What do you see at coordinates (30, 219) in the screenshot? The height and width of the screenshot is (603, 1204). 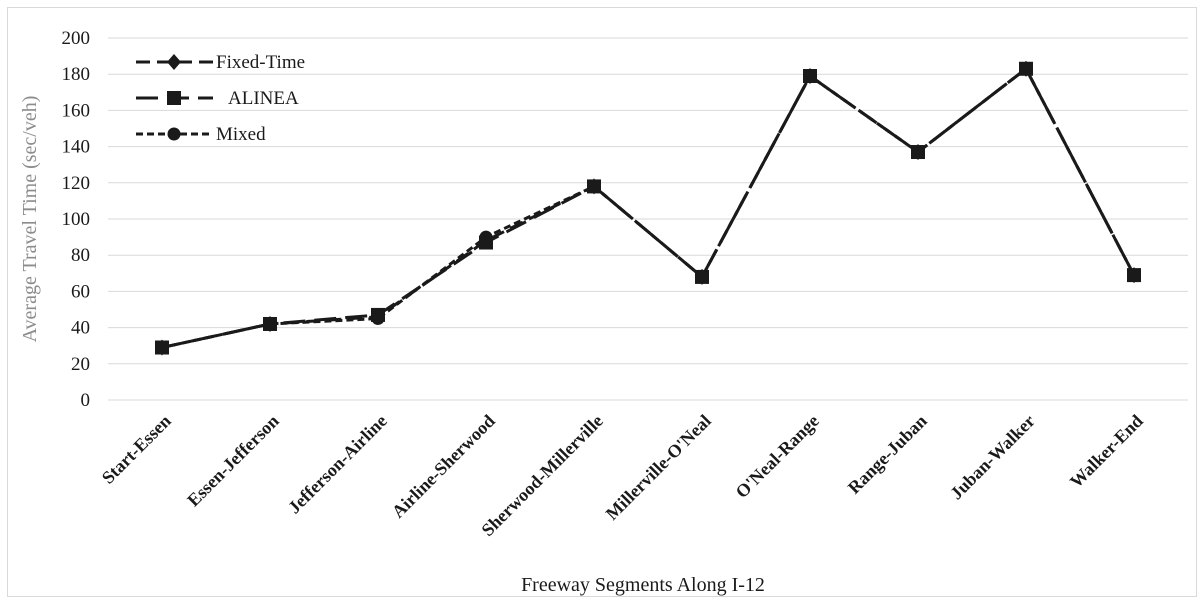 I see `y-axis-title: Average Travel Time (sec/veh)` at bounding box center [30, 219].